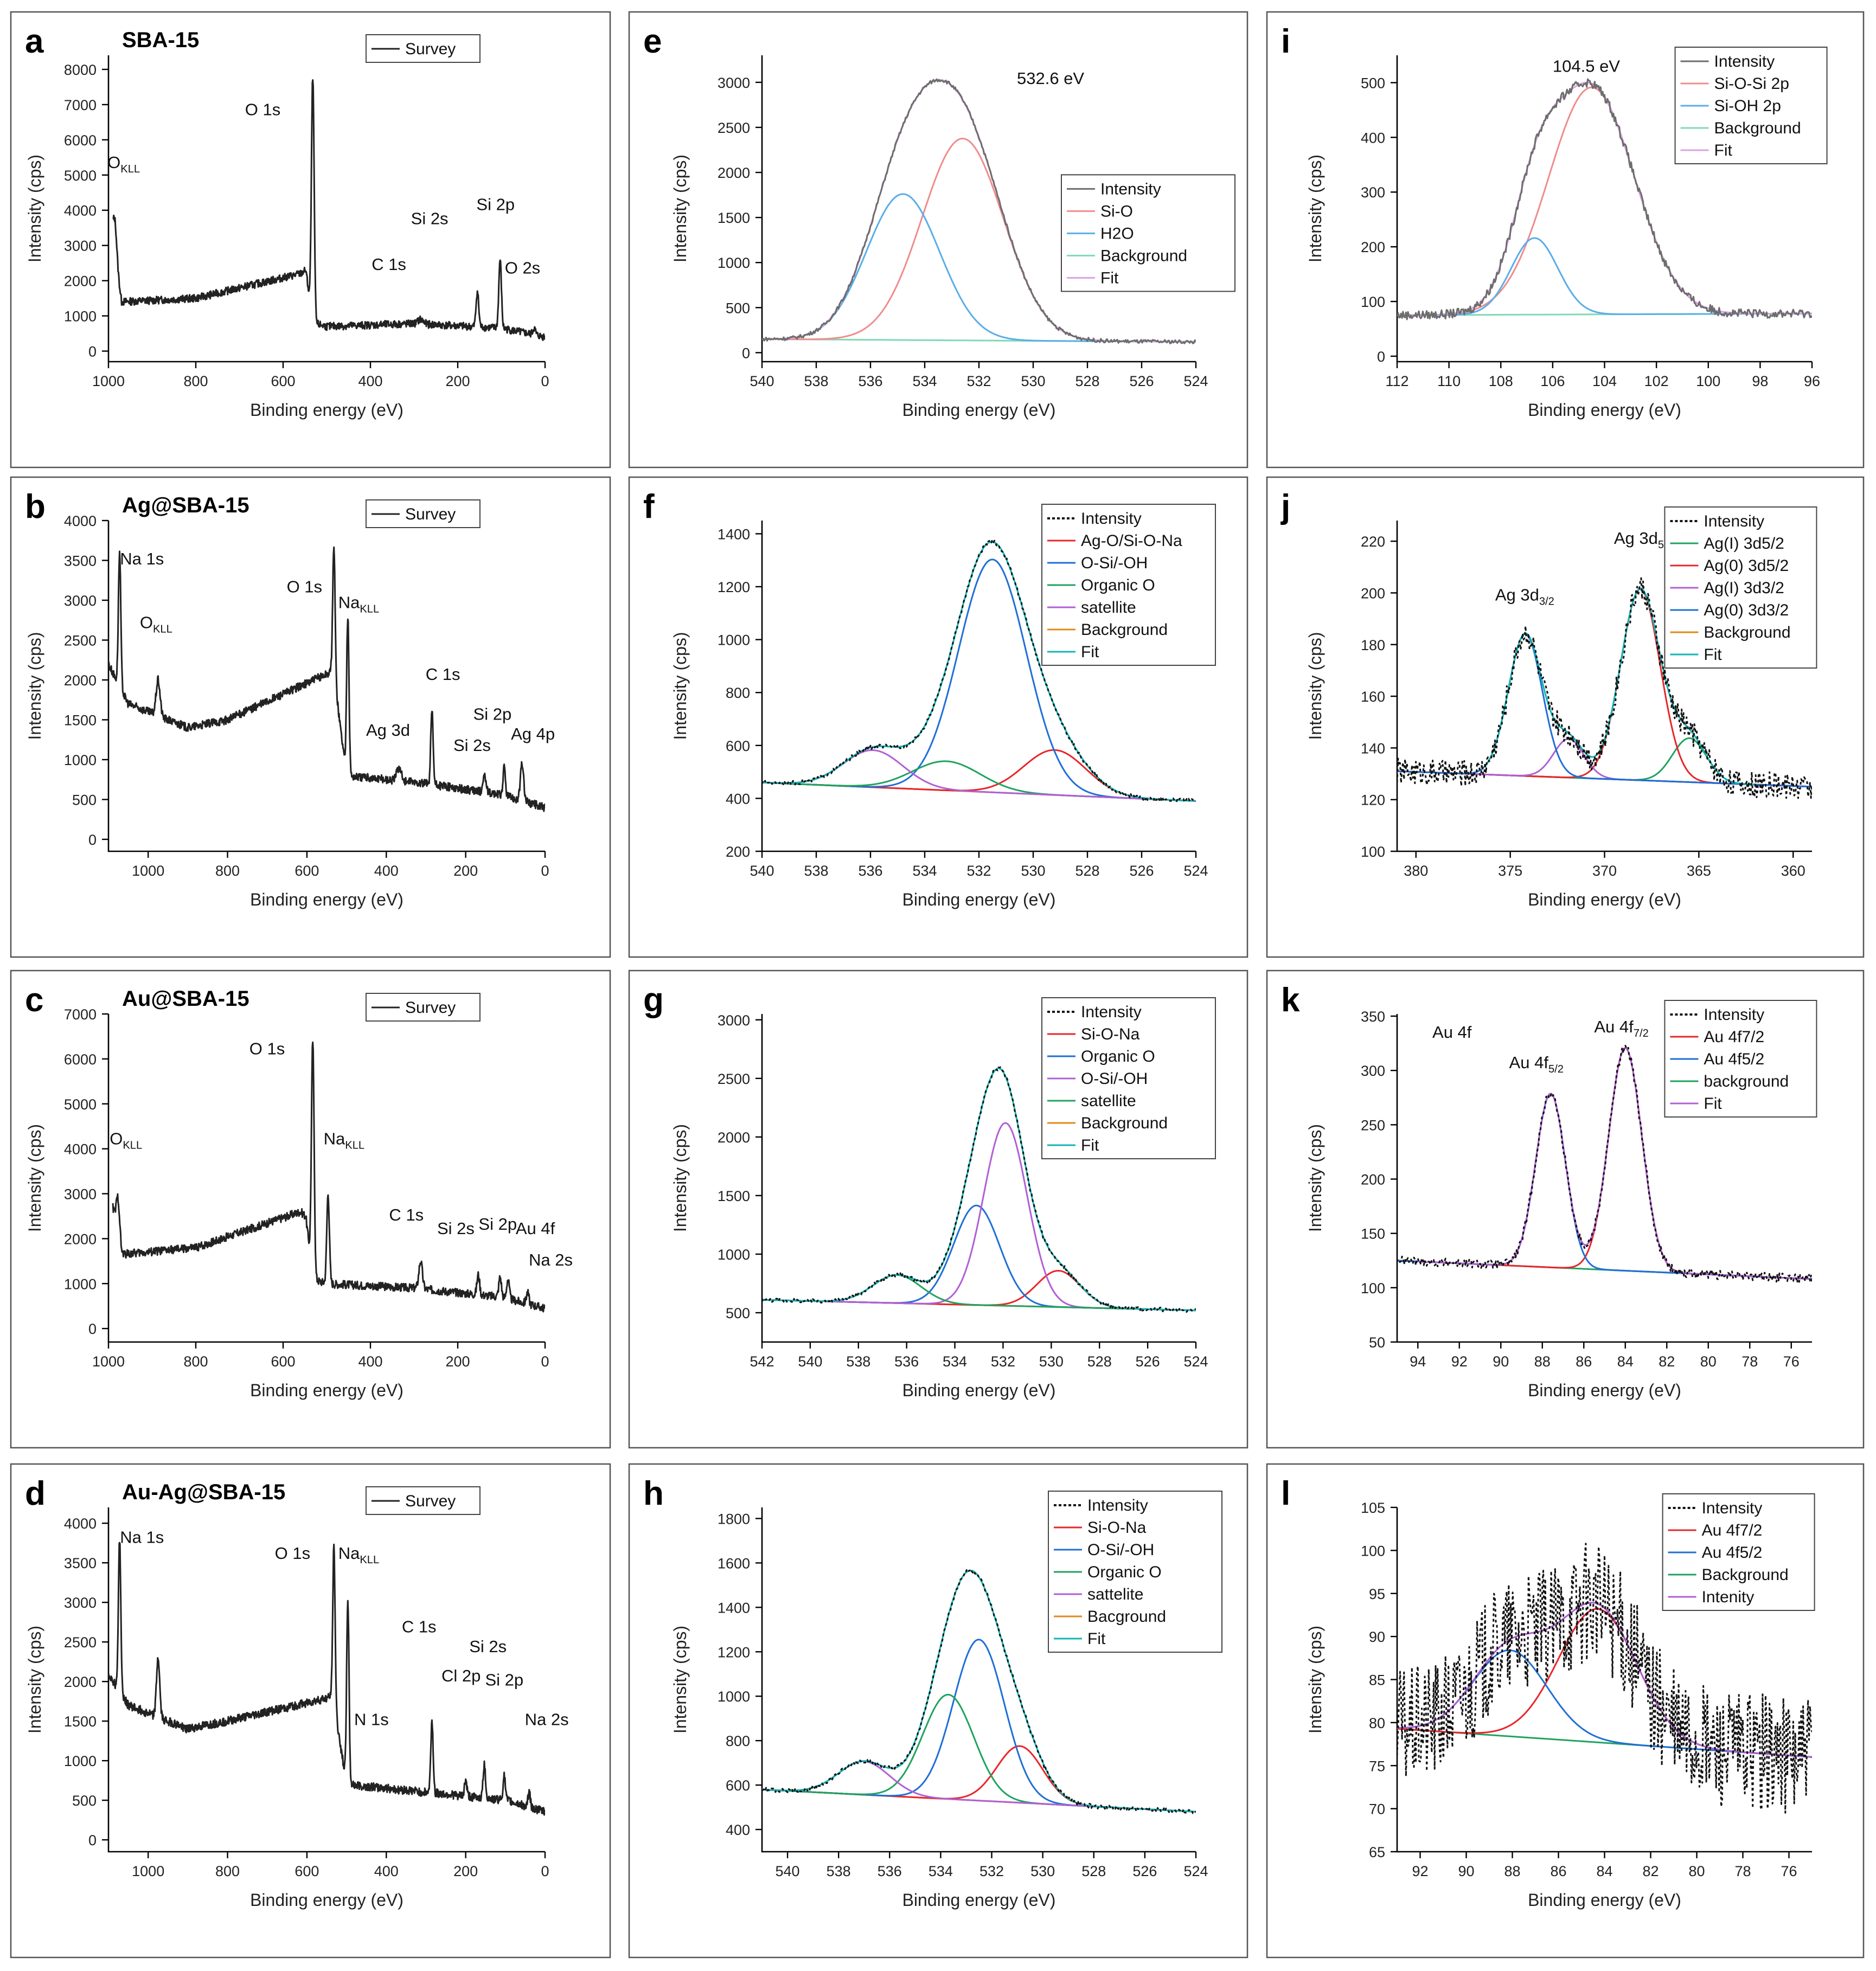 This screenshot has height=1971, width=1876. What do you see at coordinates (1126, 1617) in the screenshot?
I see `legend-label: Bacground` at bounding box center [1126, 1617].